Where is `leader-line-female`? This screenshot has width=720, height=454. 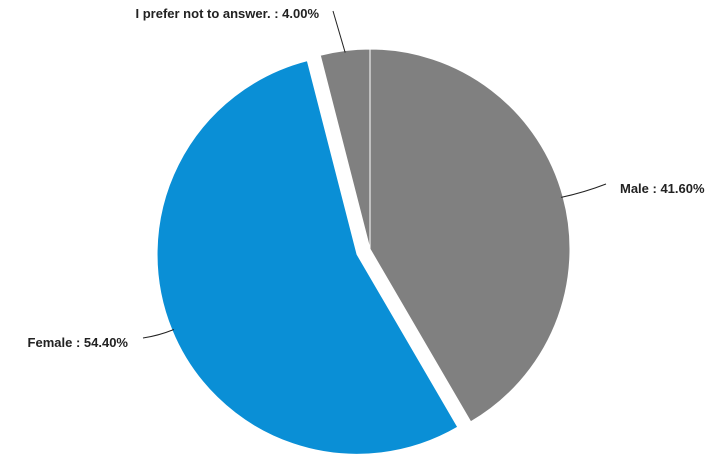
leader-line-female is located at coordinates (158, 334).